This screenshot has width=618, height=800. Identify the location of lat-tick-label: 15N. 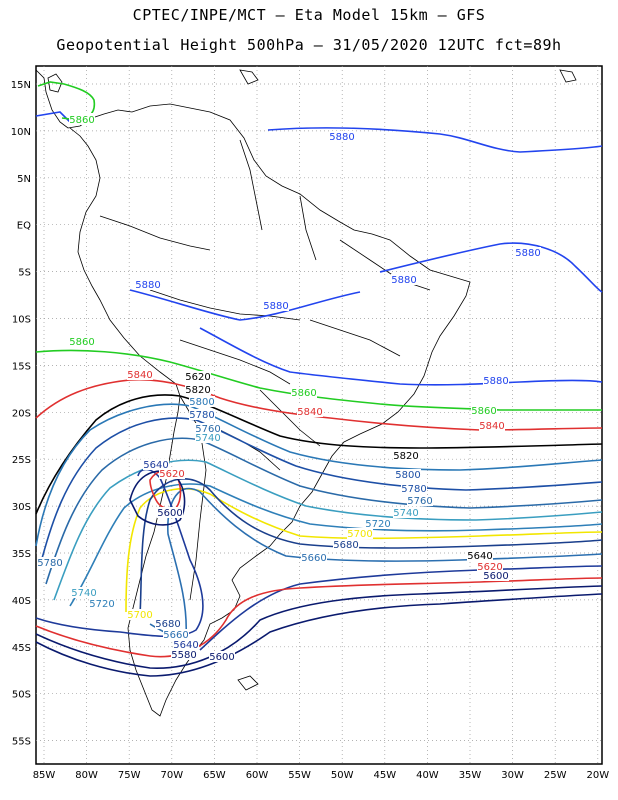
(21, 85).